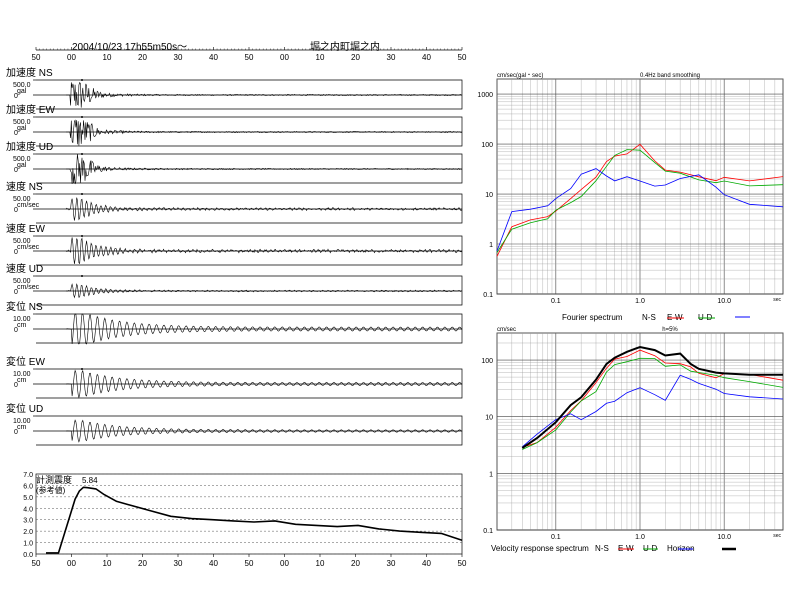 The image size is (792, 612). Describe the element at coordinates (107, 57) in the screenshot. I see `time-axis-tick-label: 10` at that location.